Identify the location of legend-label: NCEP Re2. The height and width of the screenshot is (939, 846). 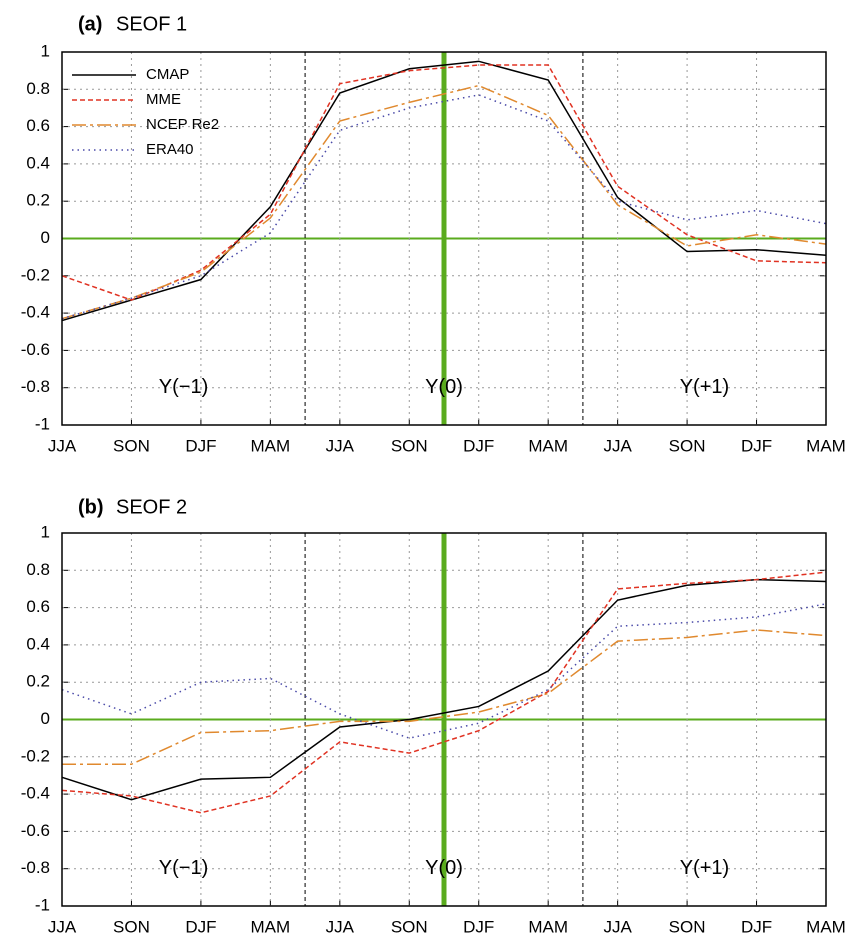
(182, 124).